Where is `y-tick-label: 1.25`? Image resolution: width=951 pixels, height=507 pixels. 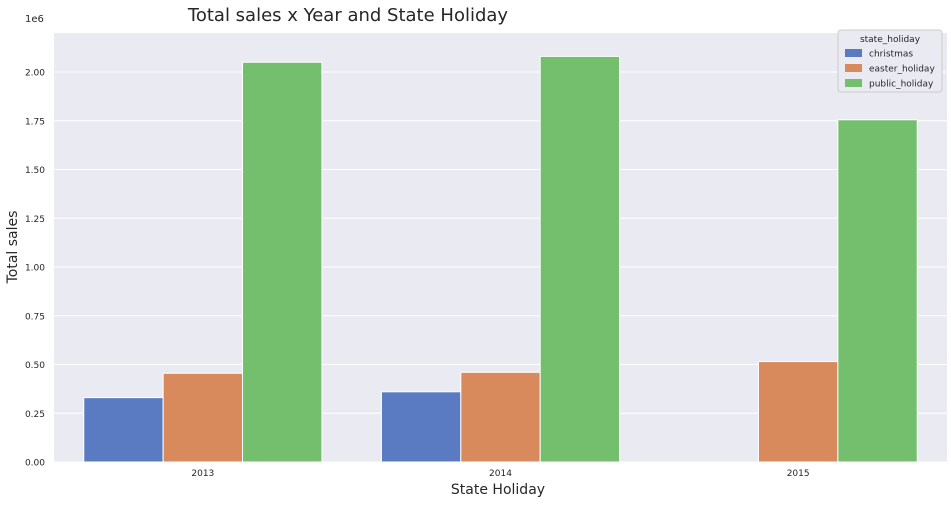 y-tick-label: 1.25 is located at coordinates (35, 220).